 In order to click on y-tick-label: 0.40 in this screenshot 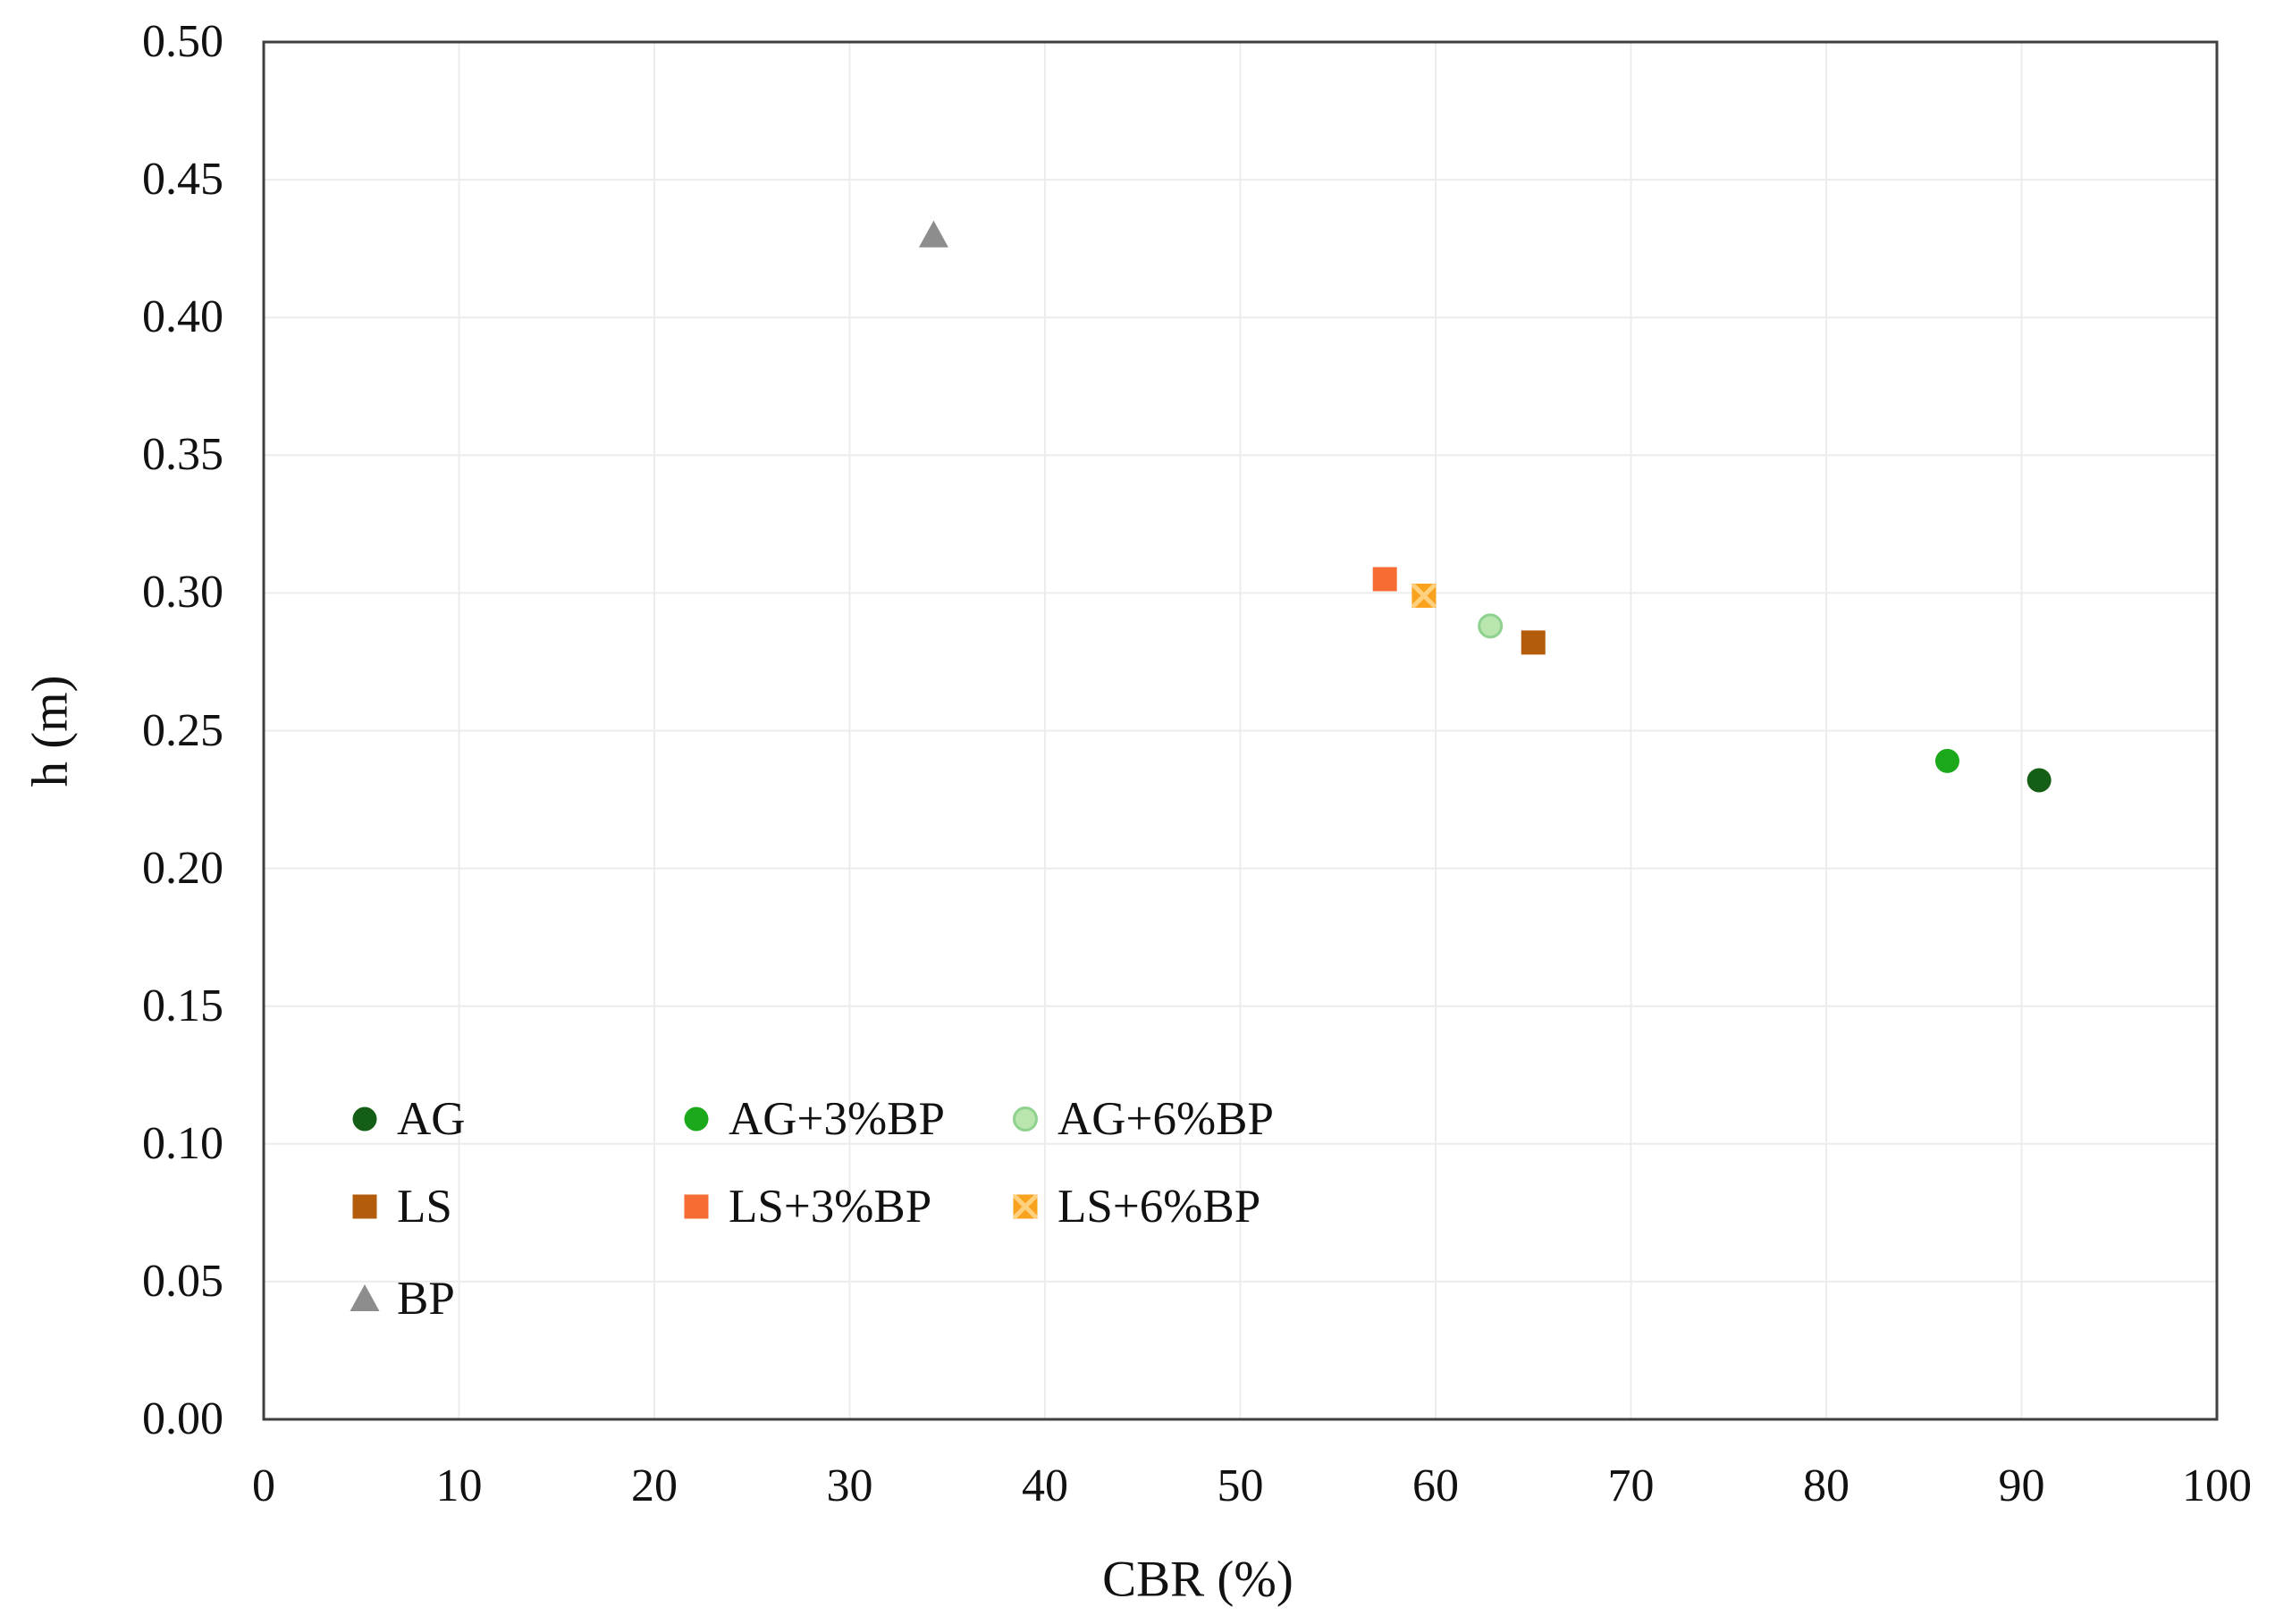, I will do `click(182, 317)`.